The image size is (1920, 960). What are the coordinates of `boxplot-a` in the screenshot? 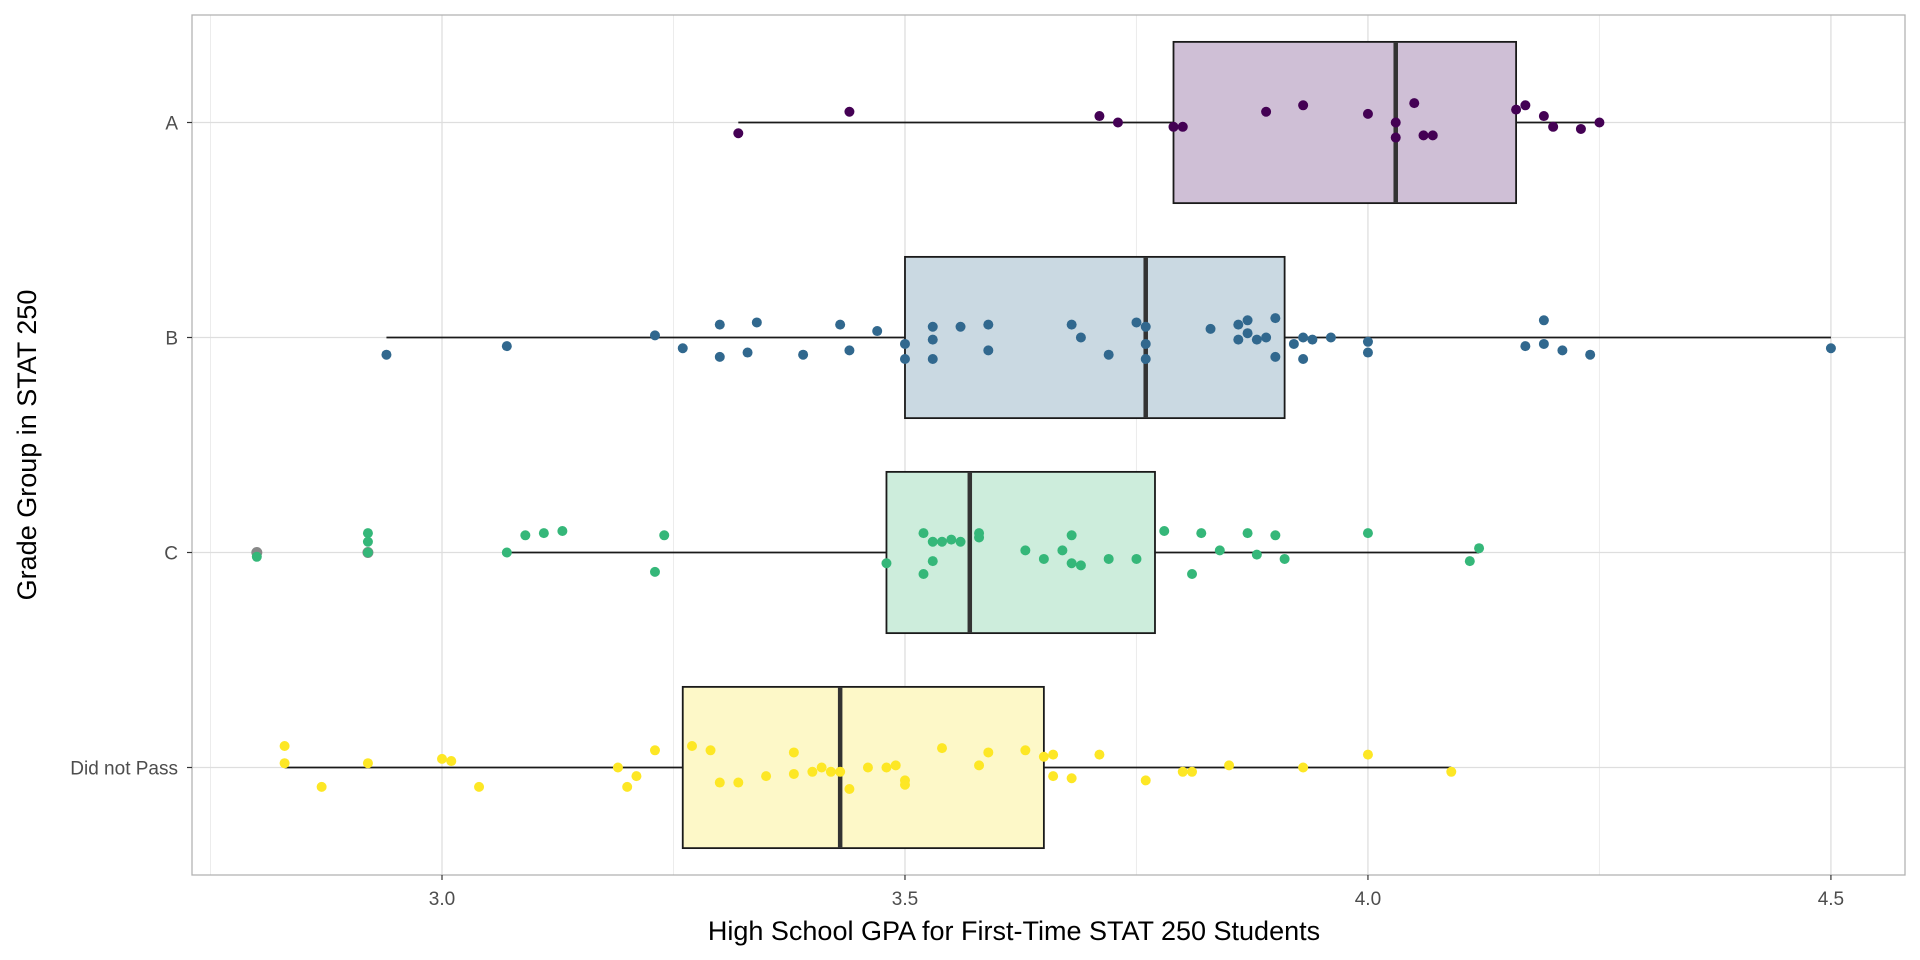 It's located at (1169, 122).